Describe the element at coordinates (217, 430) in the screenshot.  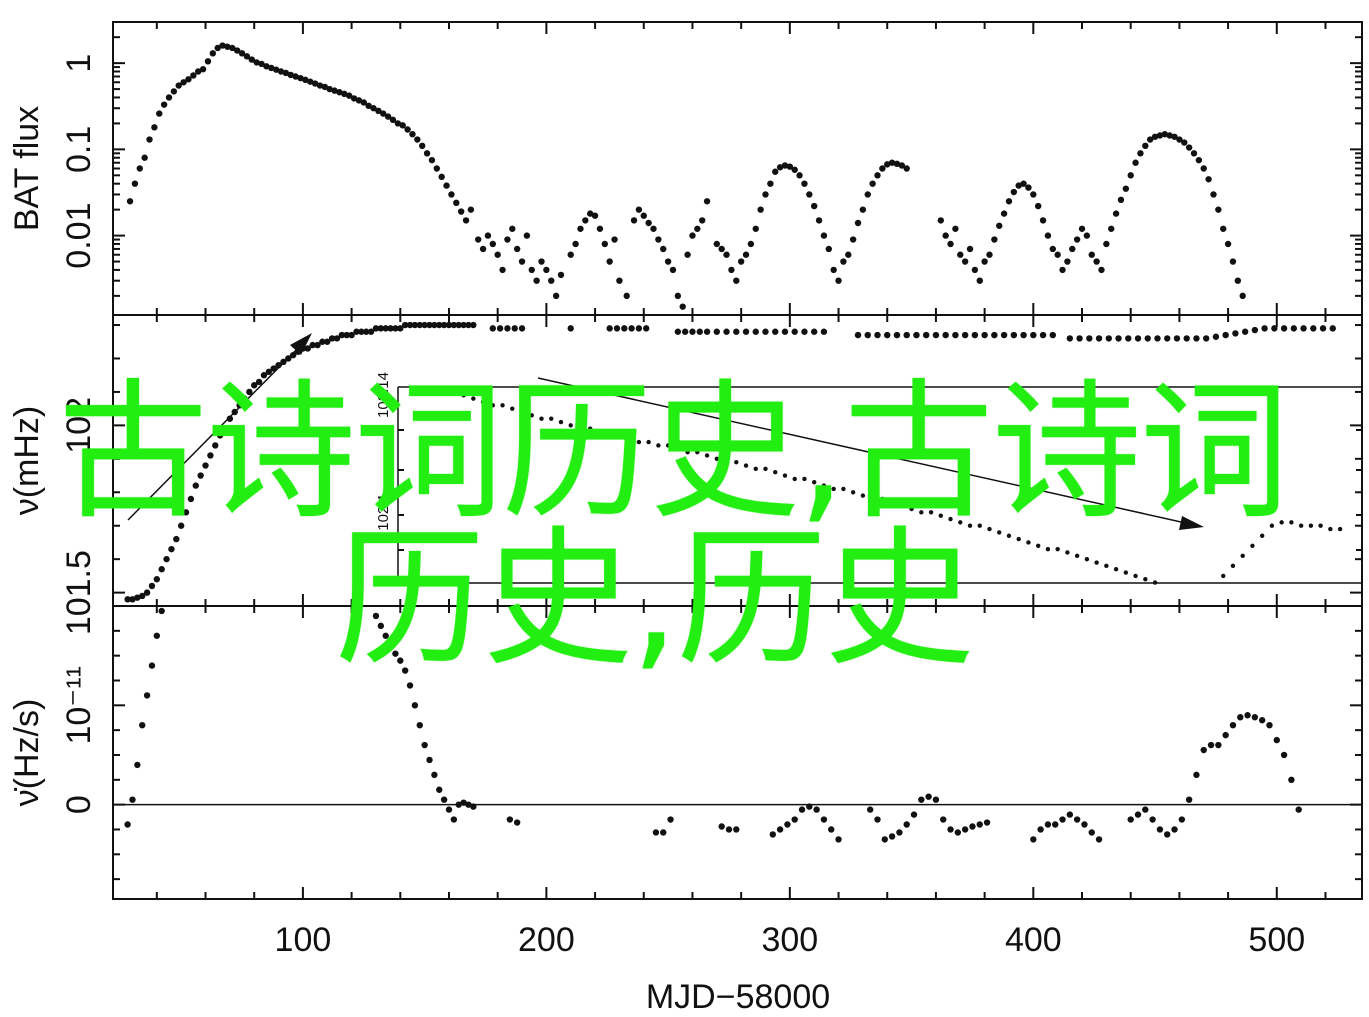
I see `arrow-left-line` at that location.